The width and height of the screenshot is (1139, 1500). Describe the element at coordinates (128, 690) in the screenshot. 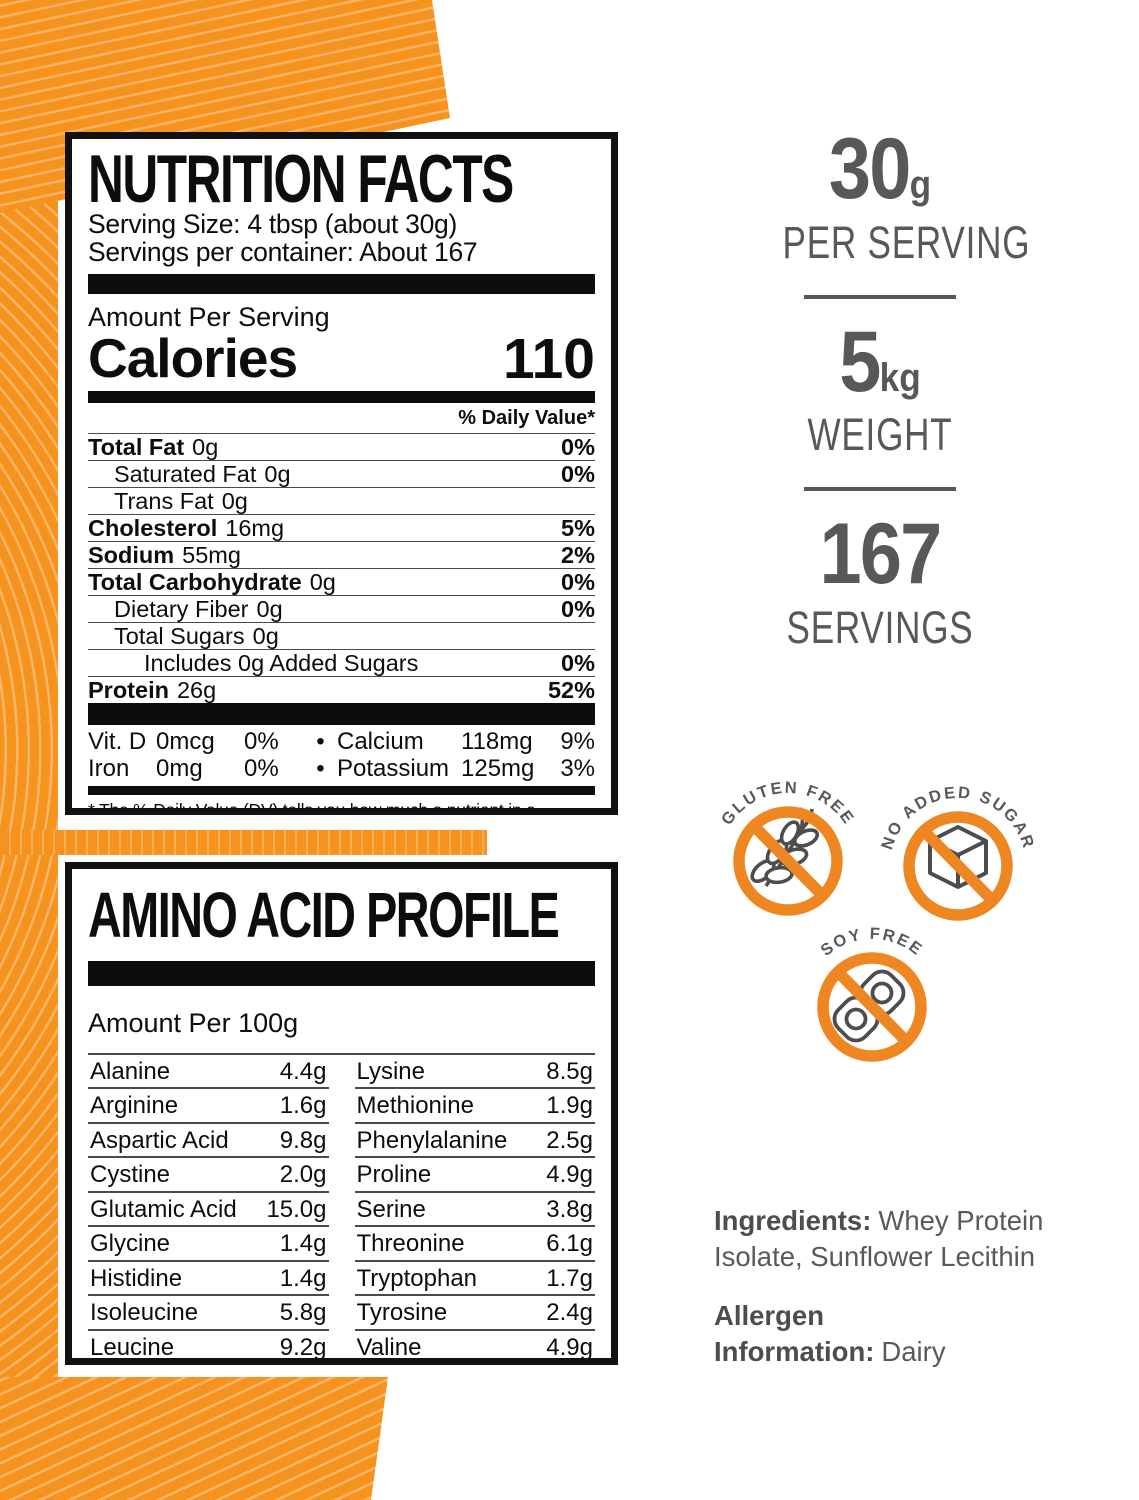

I see `nutrient-name: Protein` at that location.